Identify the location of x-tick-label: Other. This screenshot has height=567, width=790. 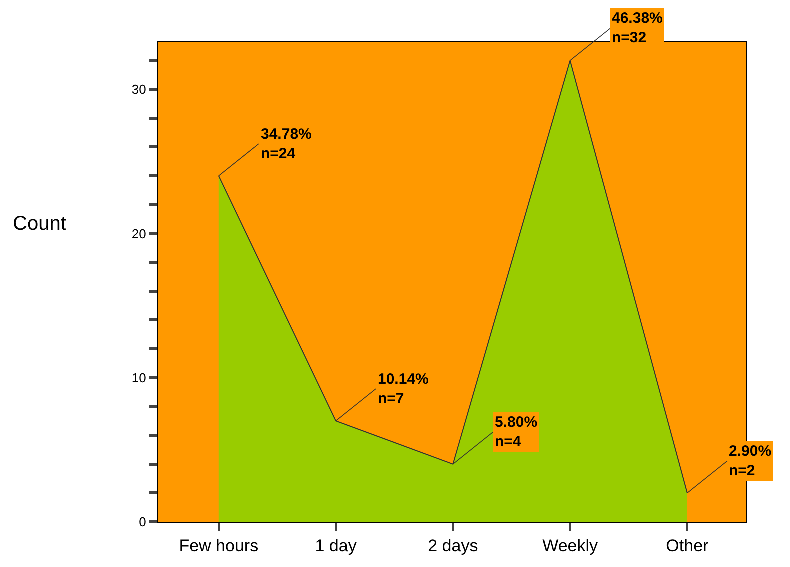
(688, 546).